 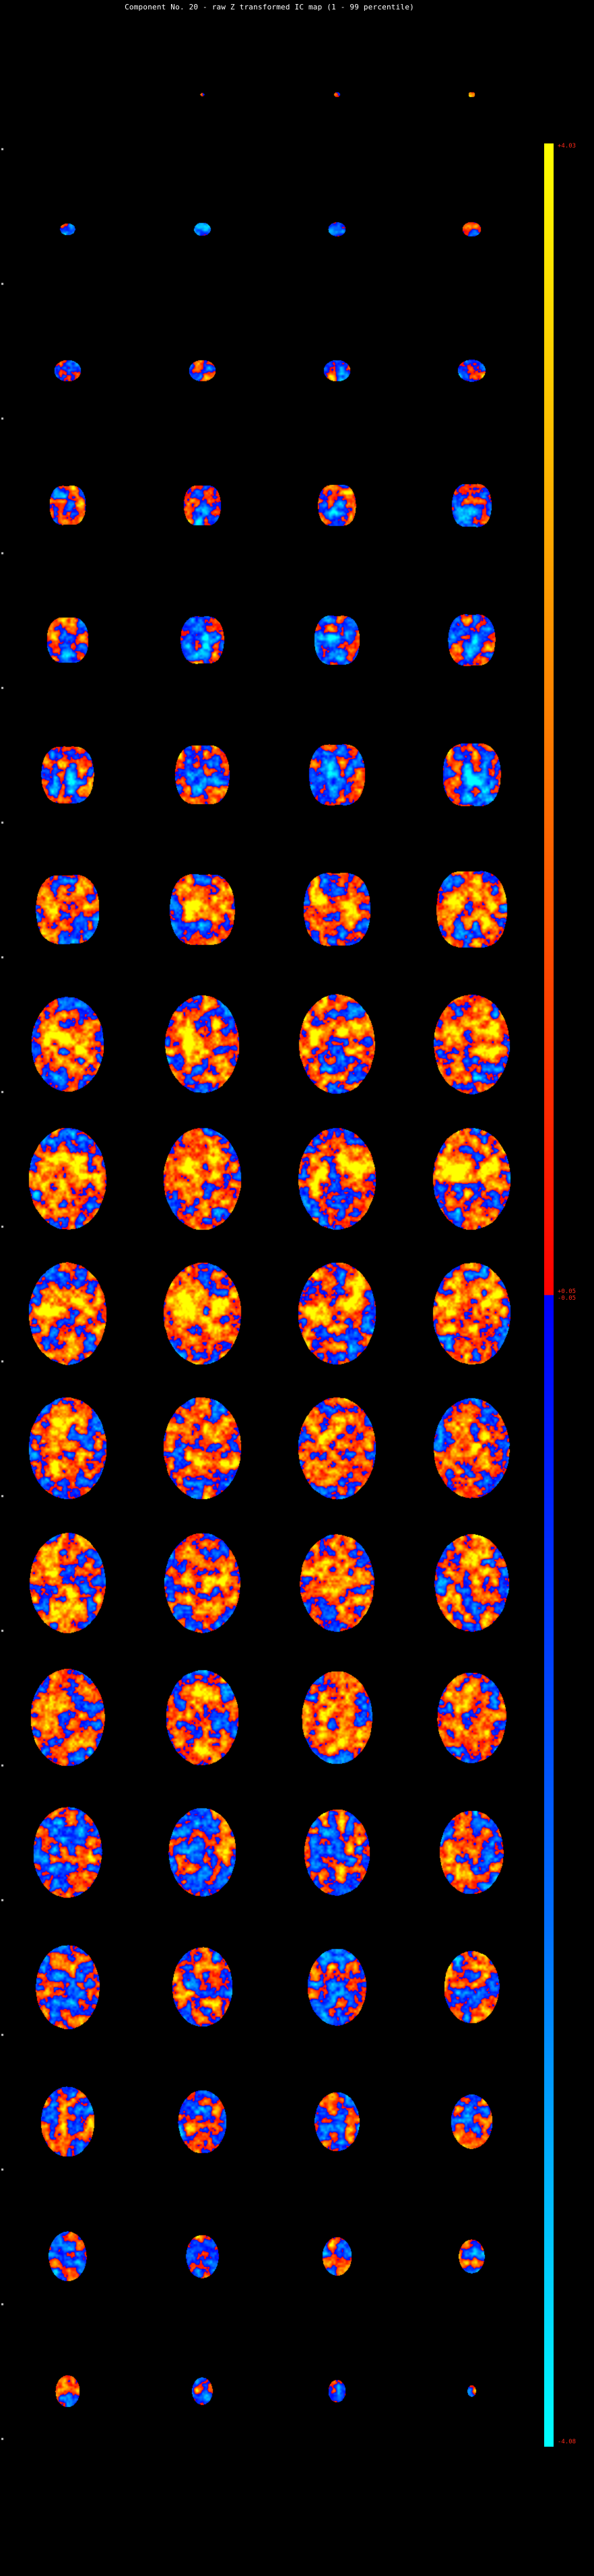 I want to click on colorbar-neg-threshold-label: -0.05, so click(x=567, y=1298).